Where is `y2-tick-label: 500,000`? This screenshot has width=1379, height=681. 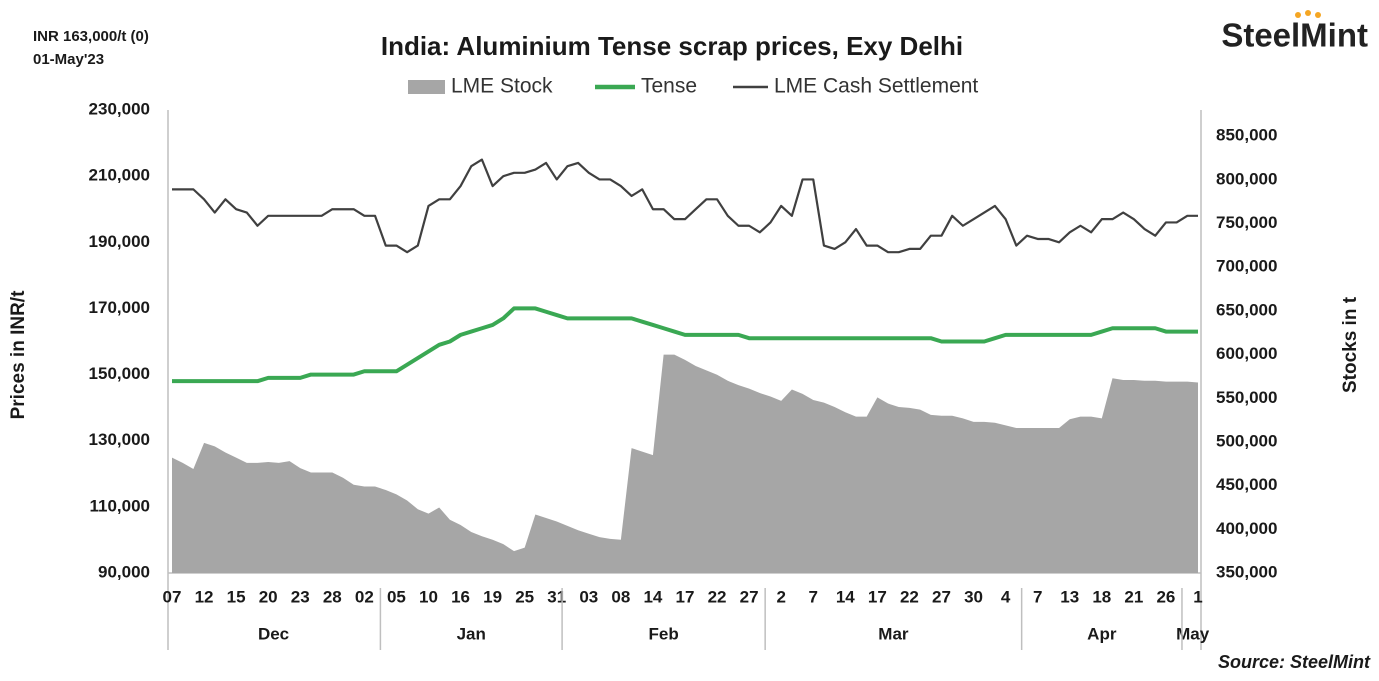
y2-tick-label: 500,000 is located at coordinates (1246, 440).